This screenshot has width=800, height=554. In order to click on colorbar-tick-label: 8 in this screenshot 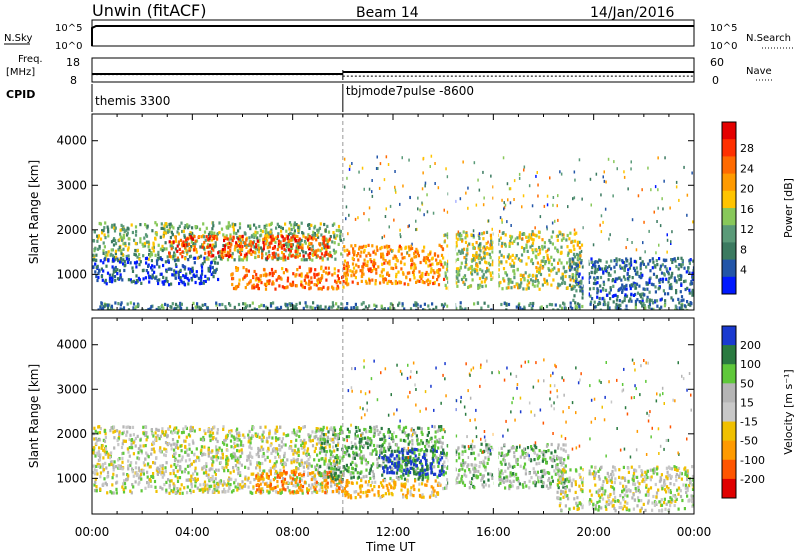, I will do `click(743, 249)`.